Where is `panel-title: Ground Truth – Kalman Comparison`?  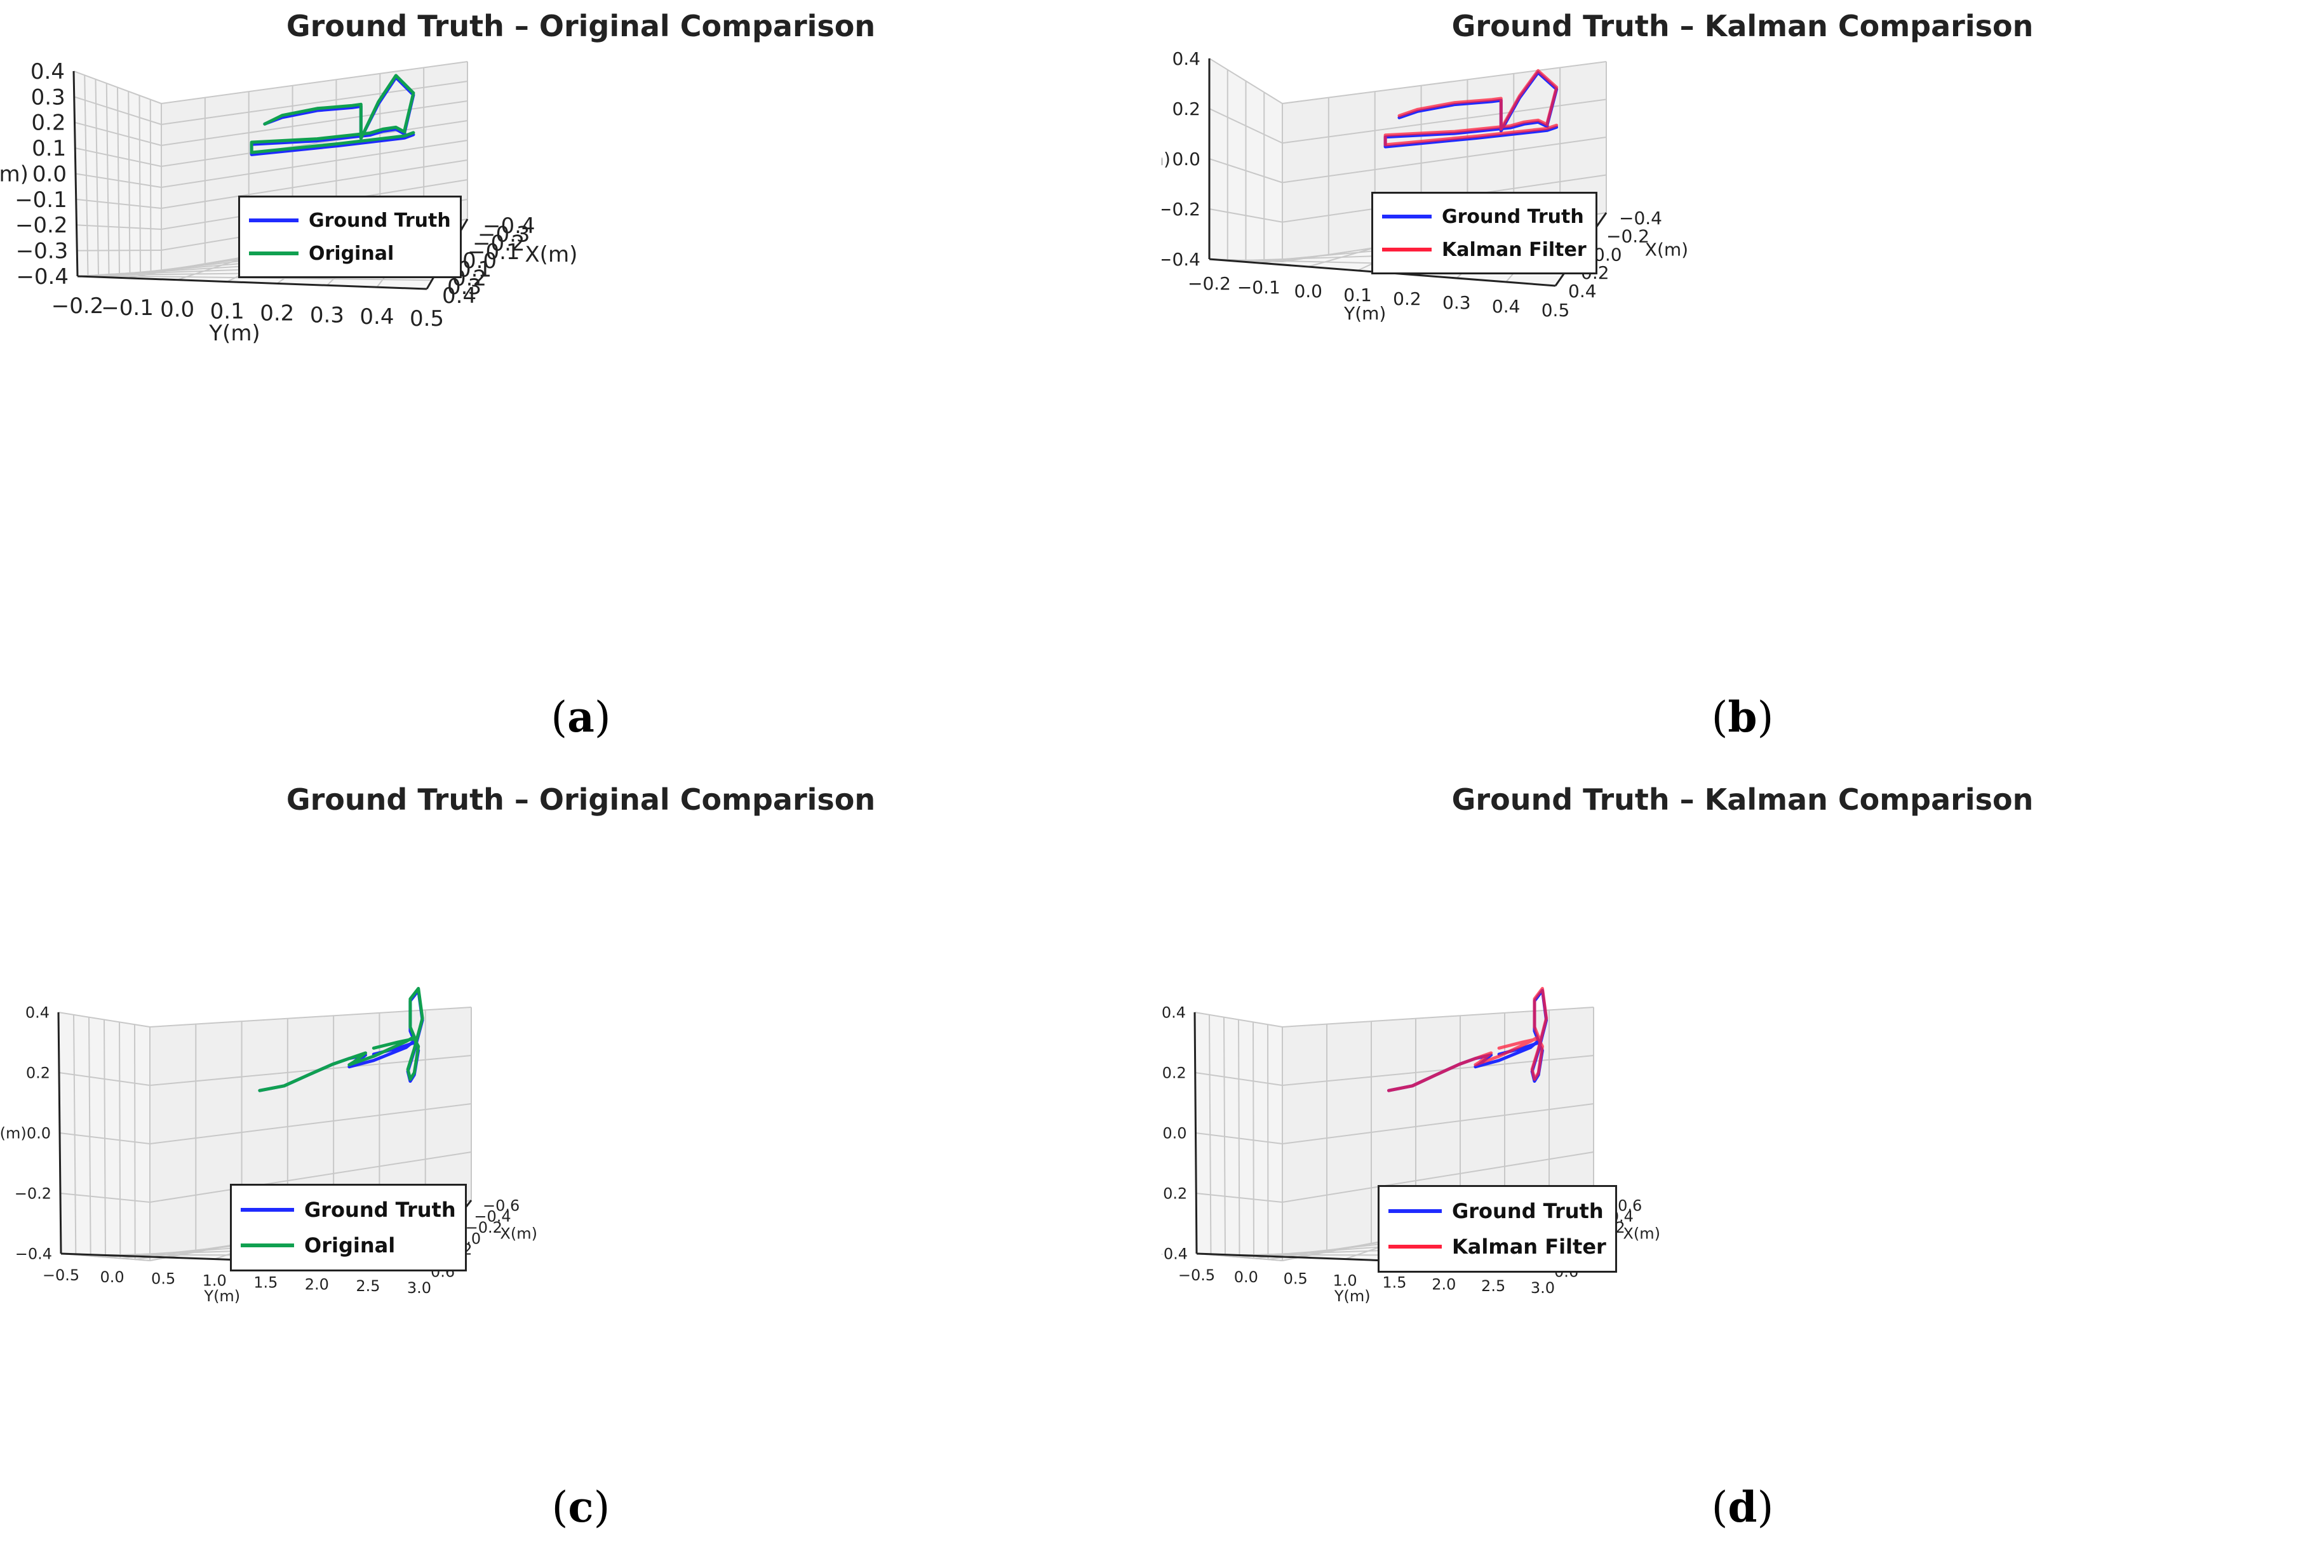 panel-title: Ground Truth – Kalman Comparison is located at coordinates (1743, 799).